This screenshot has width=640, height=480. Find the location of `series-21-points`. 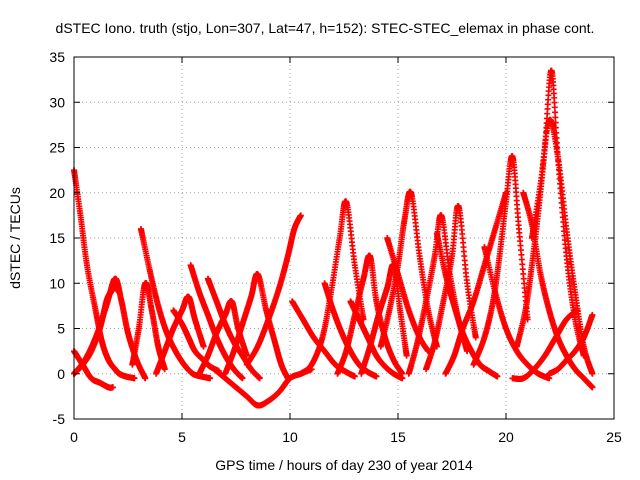

series-21-points is located at coordinates (408, 269).